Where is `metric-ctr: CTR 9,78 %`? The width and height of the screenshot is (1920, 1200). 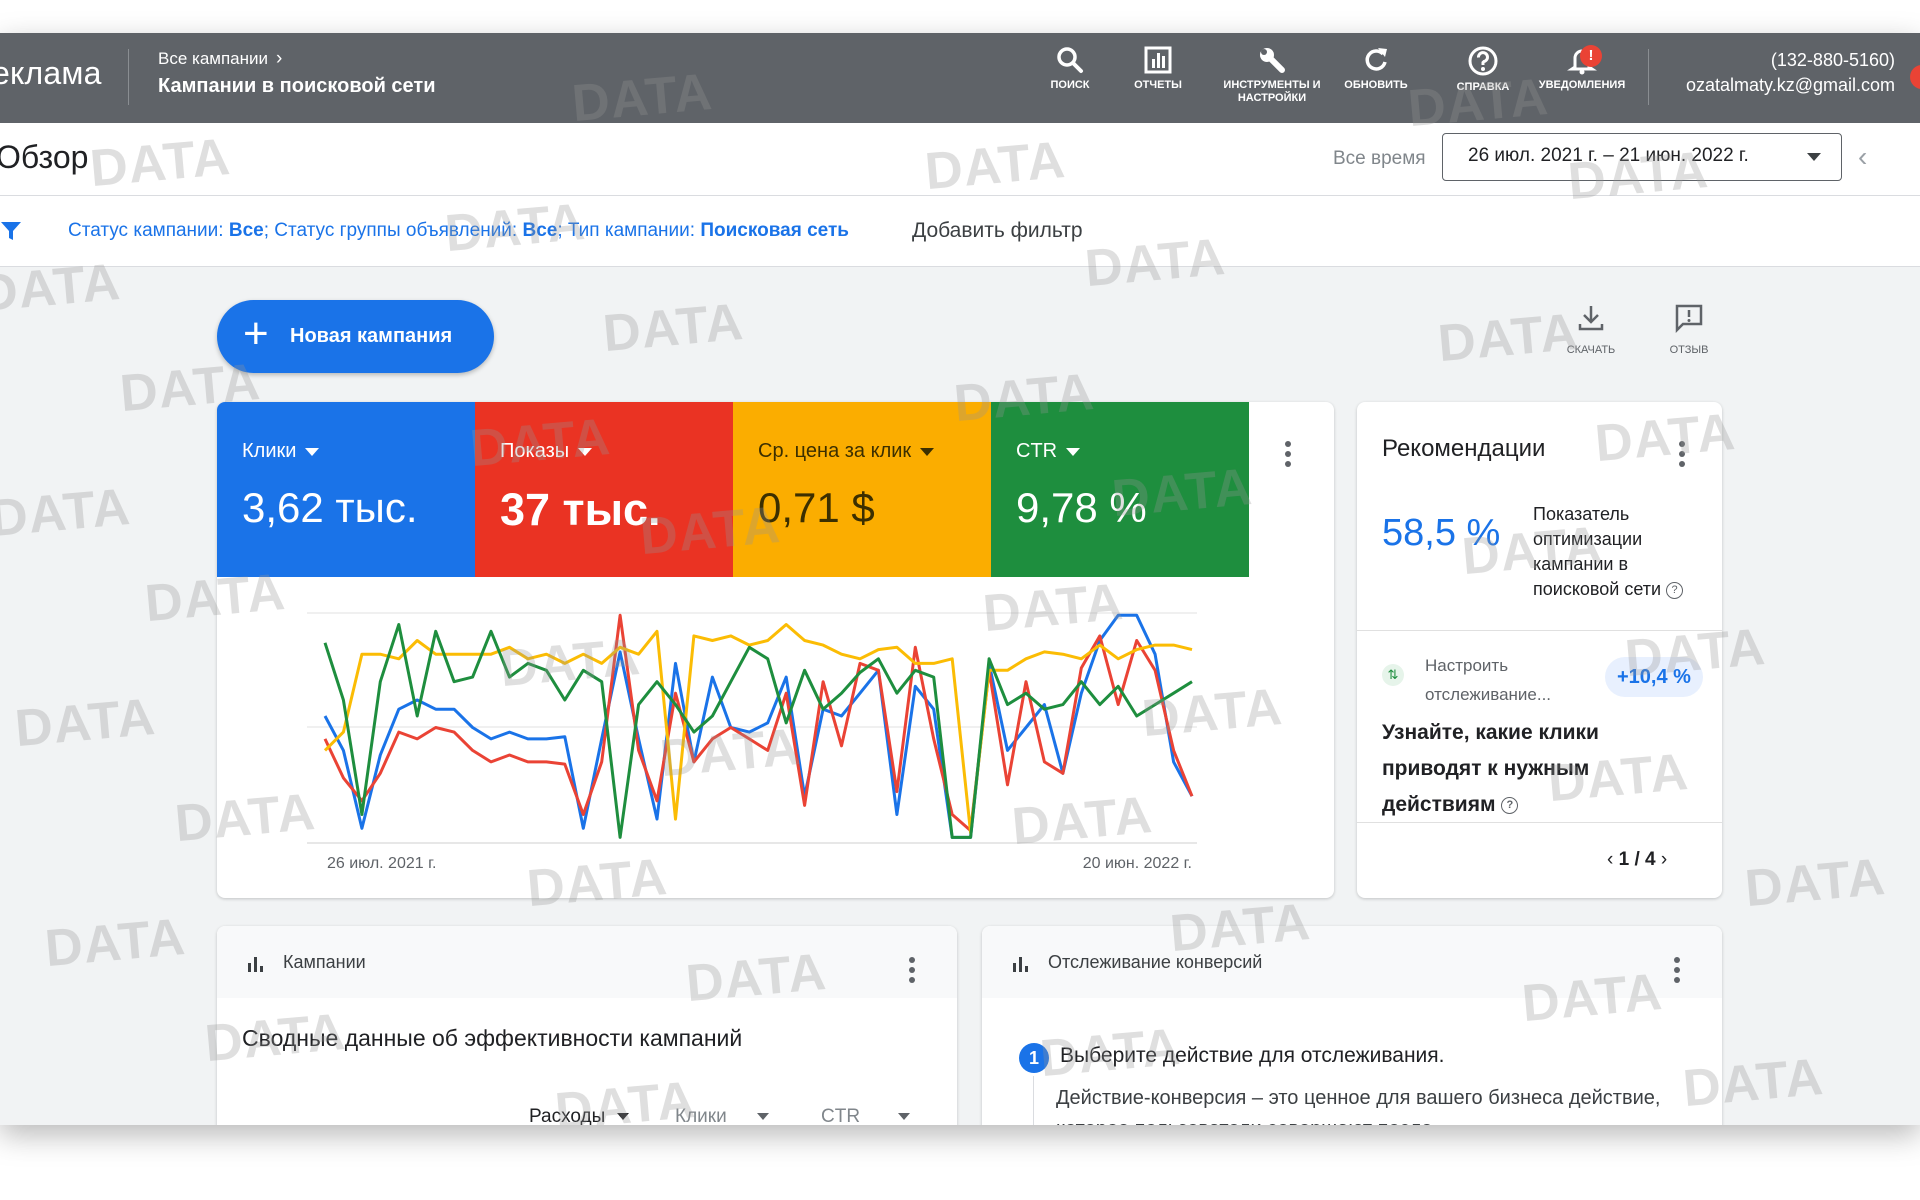 metric-ctr: CTR 9,78 % is located at coordinates (1120, 489).